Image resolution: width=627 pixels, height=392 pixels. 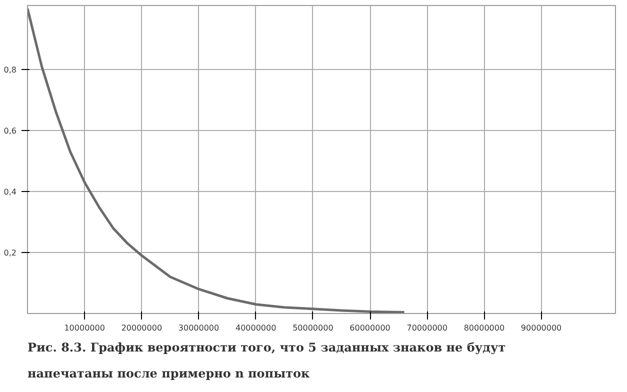 I want to click on text: Рис. 8.3. График вероятности того, что 5 заданных знаков не будут напечатаны после примерно n попыток, so click(x=267, y=360).